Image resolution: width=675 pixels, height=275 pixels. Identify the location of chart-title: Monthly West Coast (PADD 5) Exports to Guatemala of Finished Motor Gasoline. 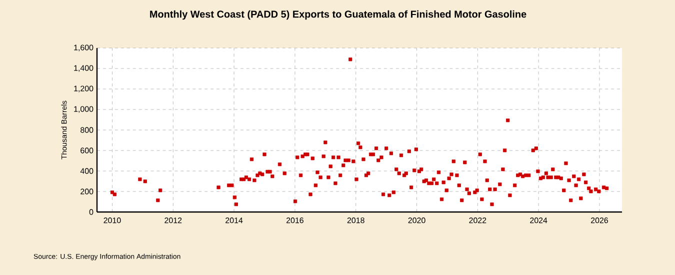
(338, 15).